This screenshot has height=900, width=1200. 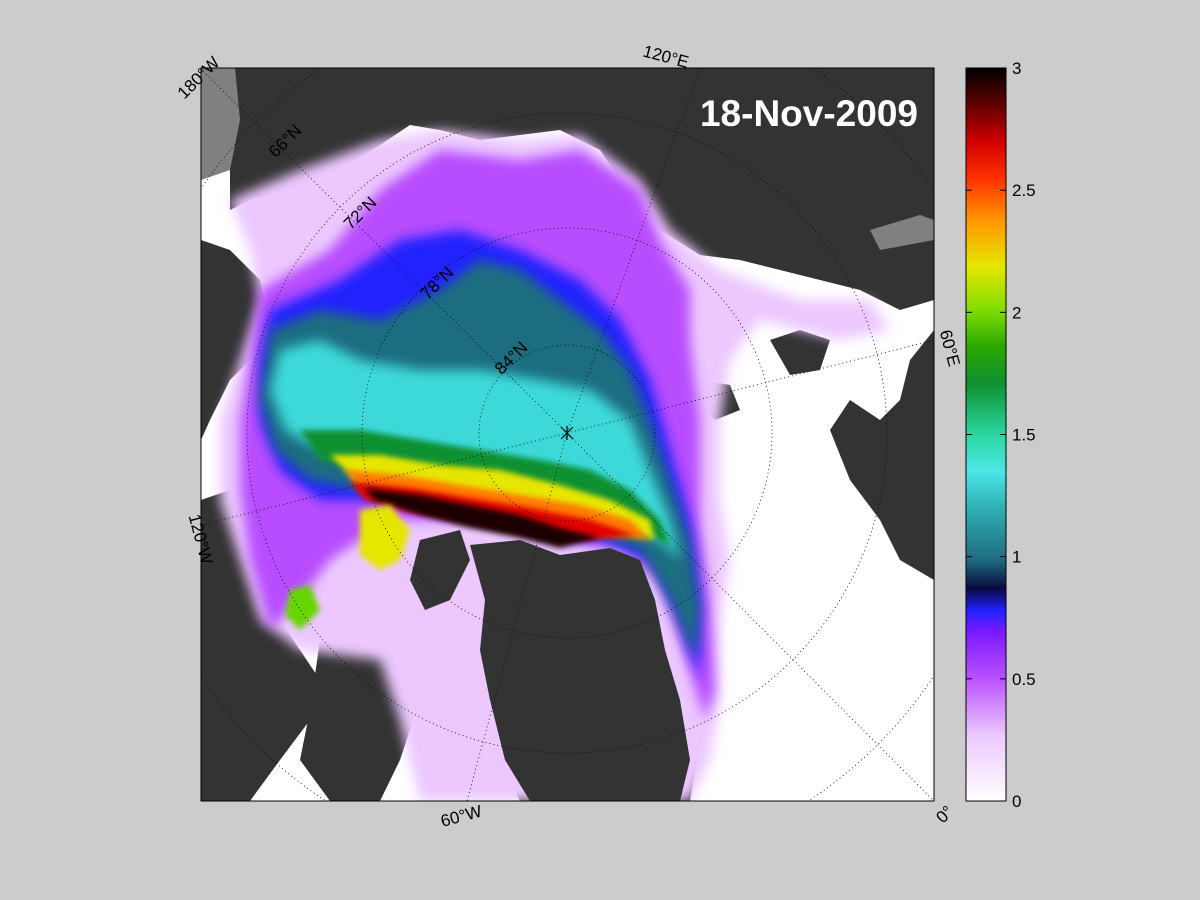 What do you see at coordinates (1024, 190) in the screenshot?
I see `colorbar-tick-label: 2.5` at bounding box center [1024, 190].